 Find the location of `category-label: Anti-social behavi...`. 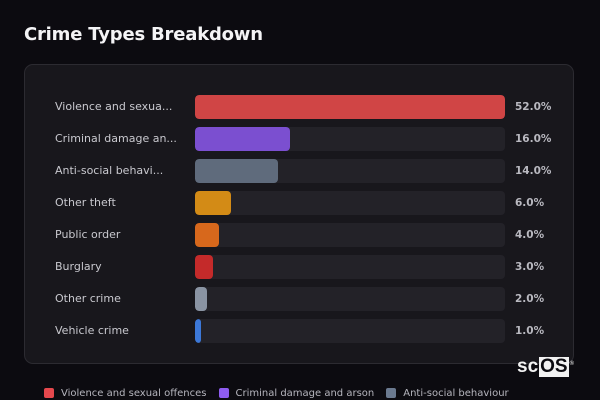

category-label: Anti-social behavi... is located at coordinates (109, 170).